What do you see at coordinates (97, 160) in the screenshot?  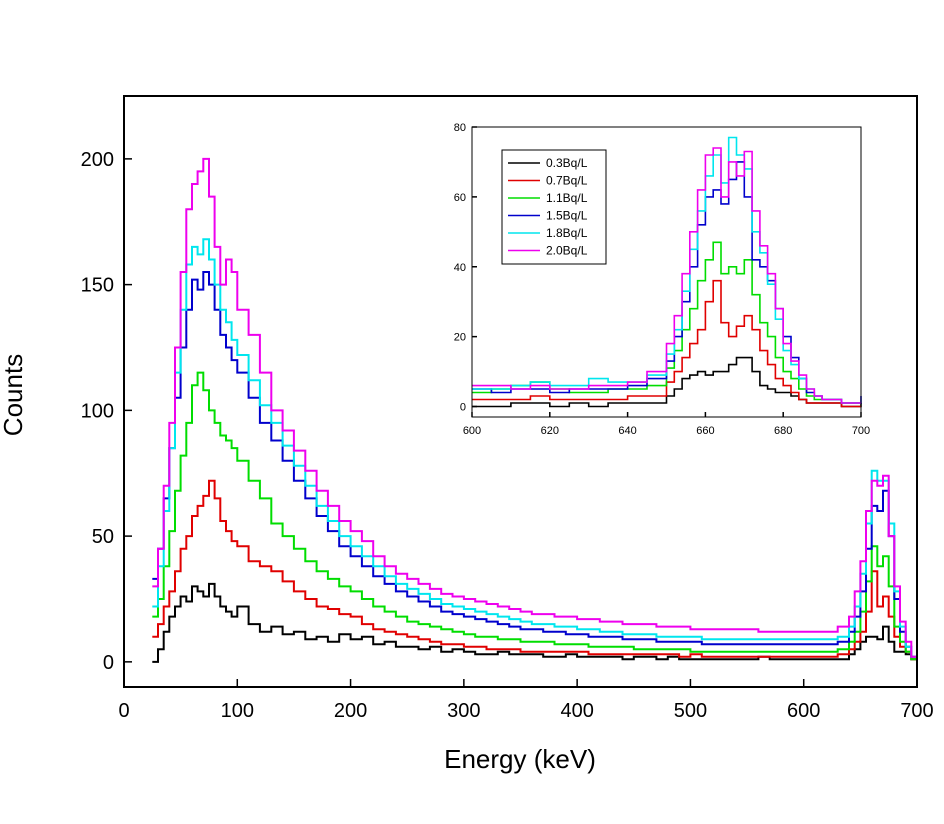 I see `main-y-tick-label-4: 200` at bounding box center [97, 160].